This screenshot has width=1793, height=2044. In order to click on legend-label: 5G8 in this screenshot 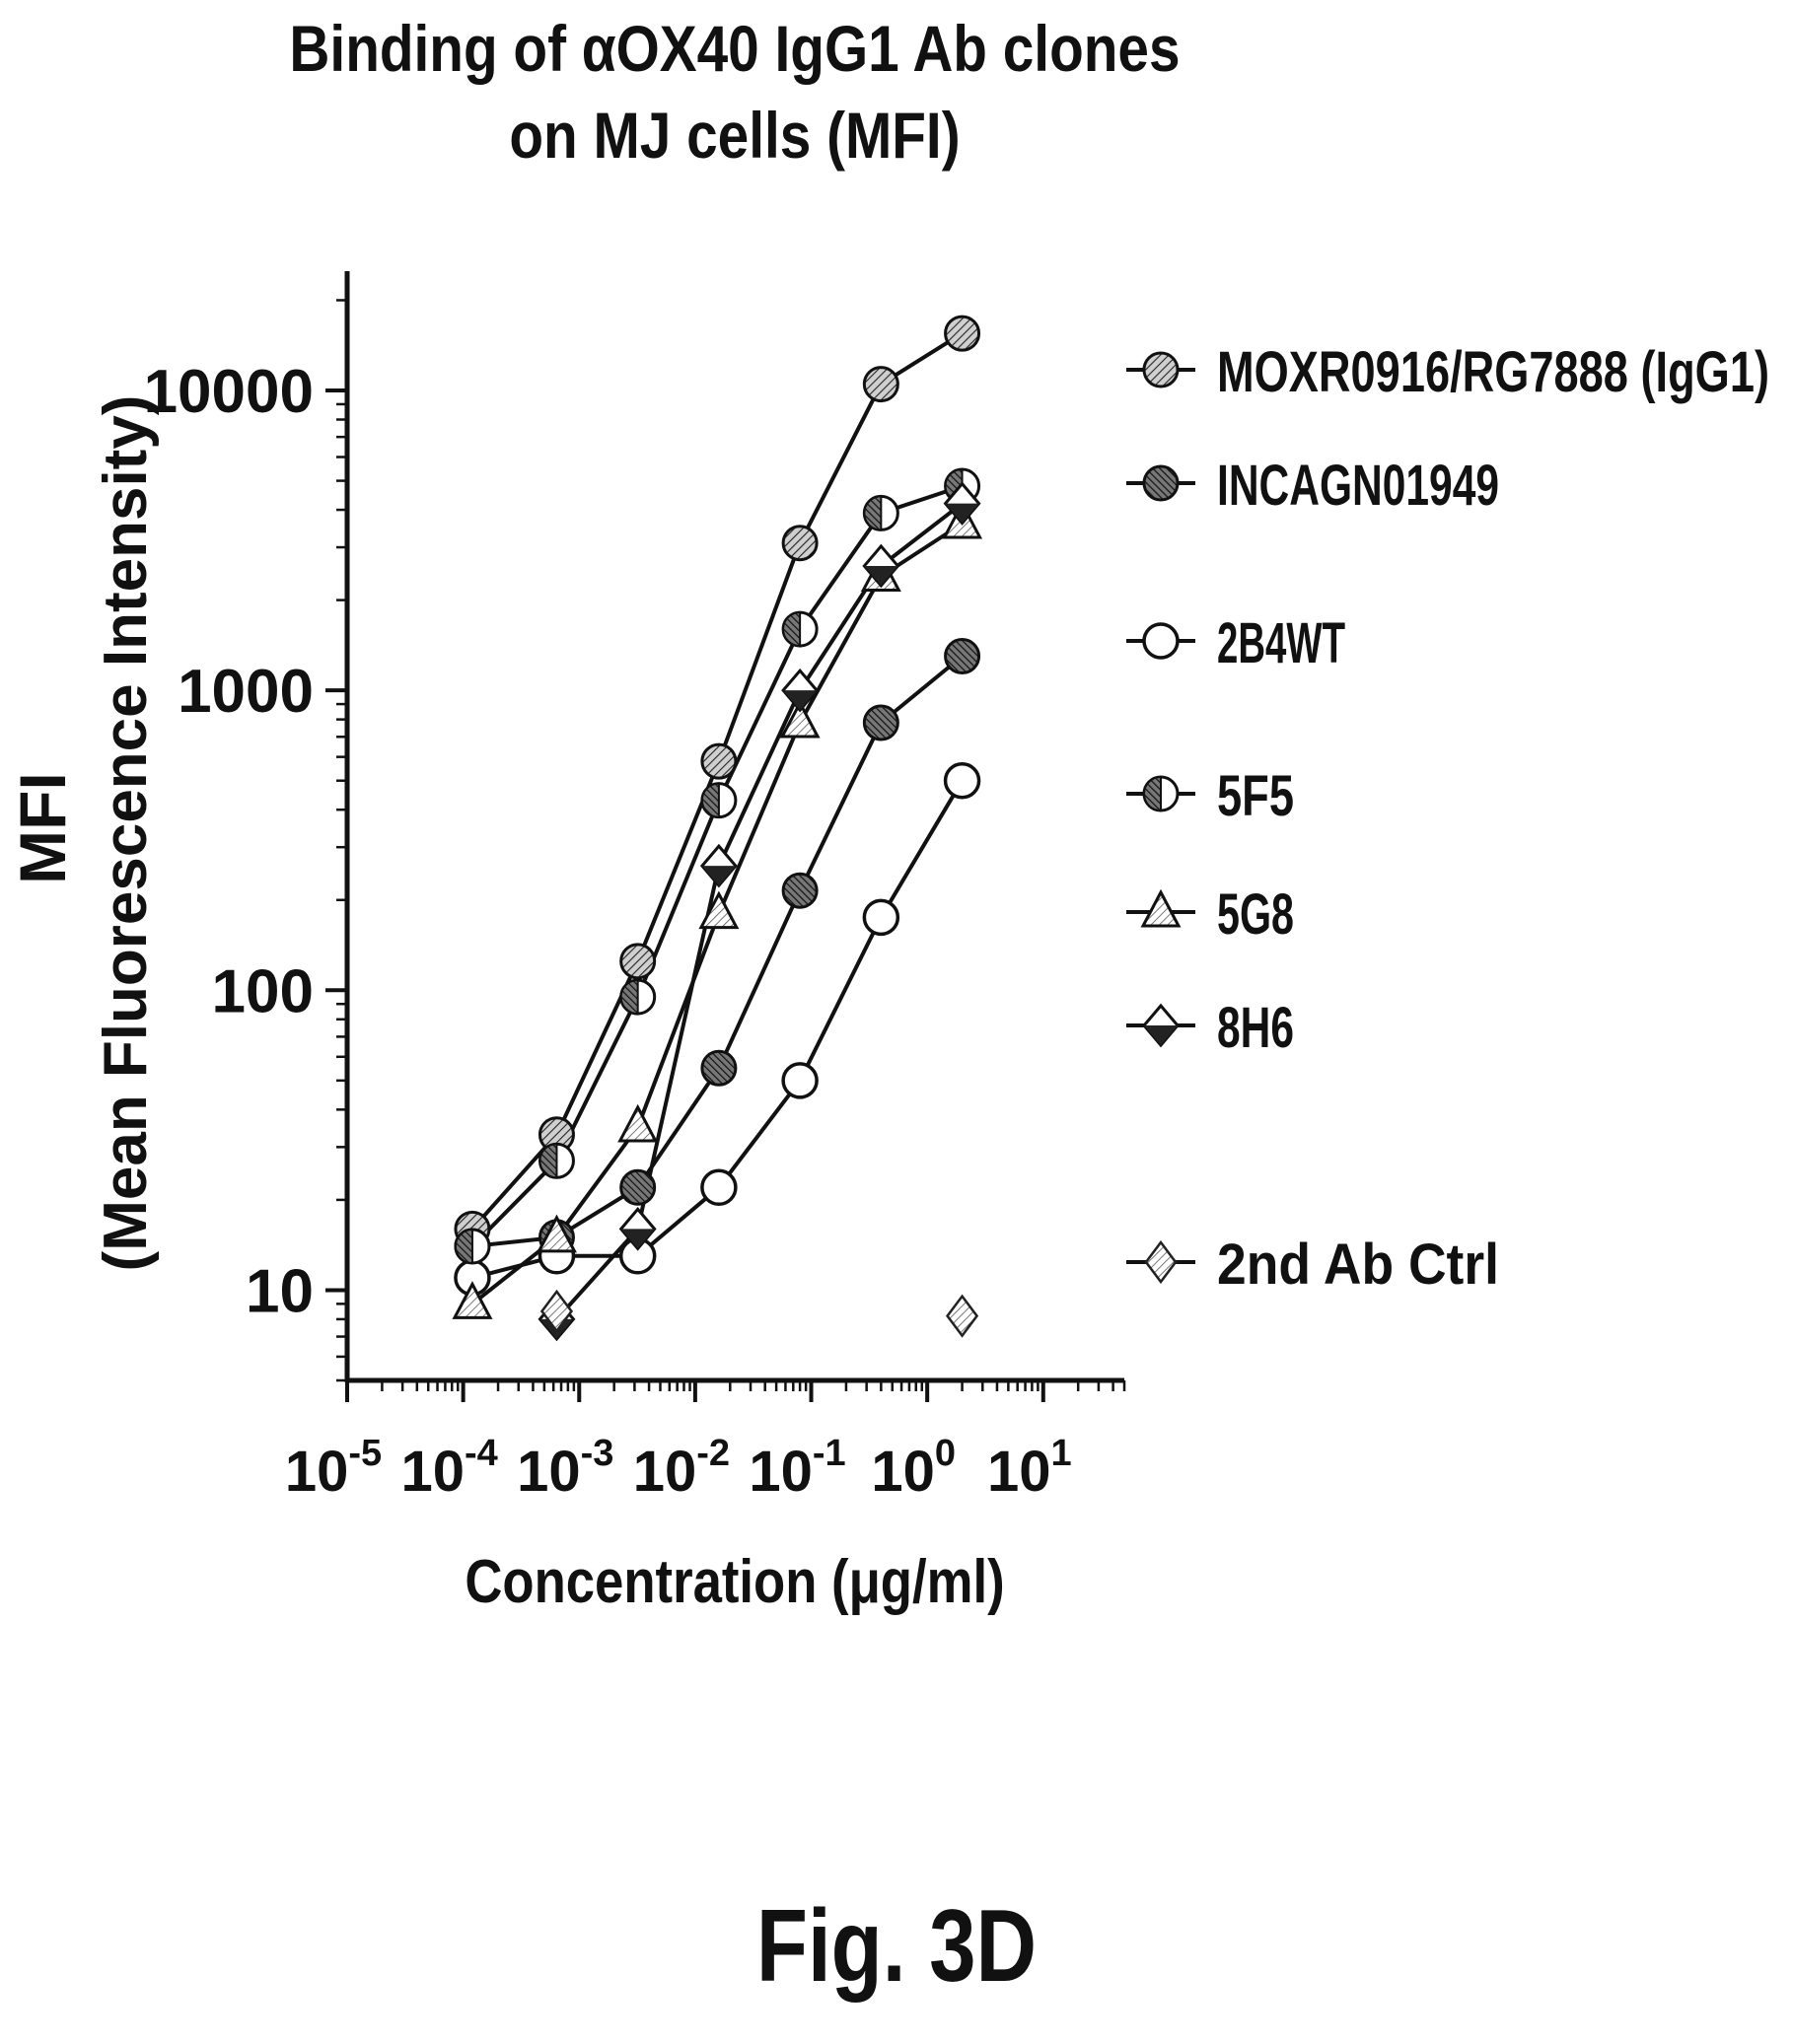, I will do `click(1255, 915)`.